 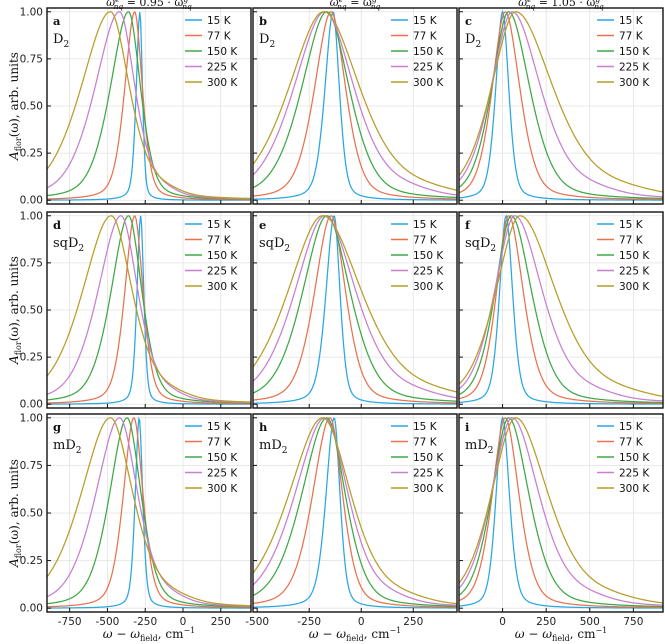 What do you see at coordinates (355, 310) in the screenshot?
I see `panel-e: e sqD2 15 K 77 K 150 K 225 K 300 K` at bounding box center [355, 310].